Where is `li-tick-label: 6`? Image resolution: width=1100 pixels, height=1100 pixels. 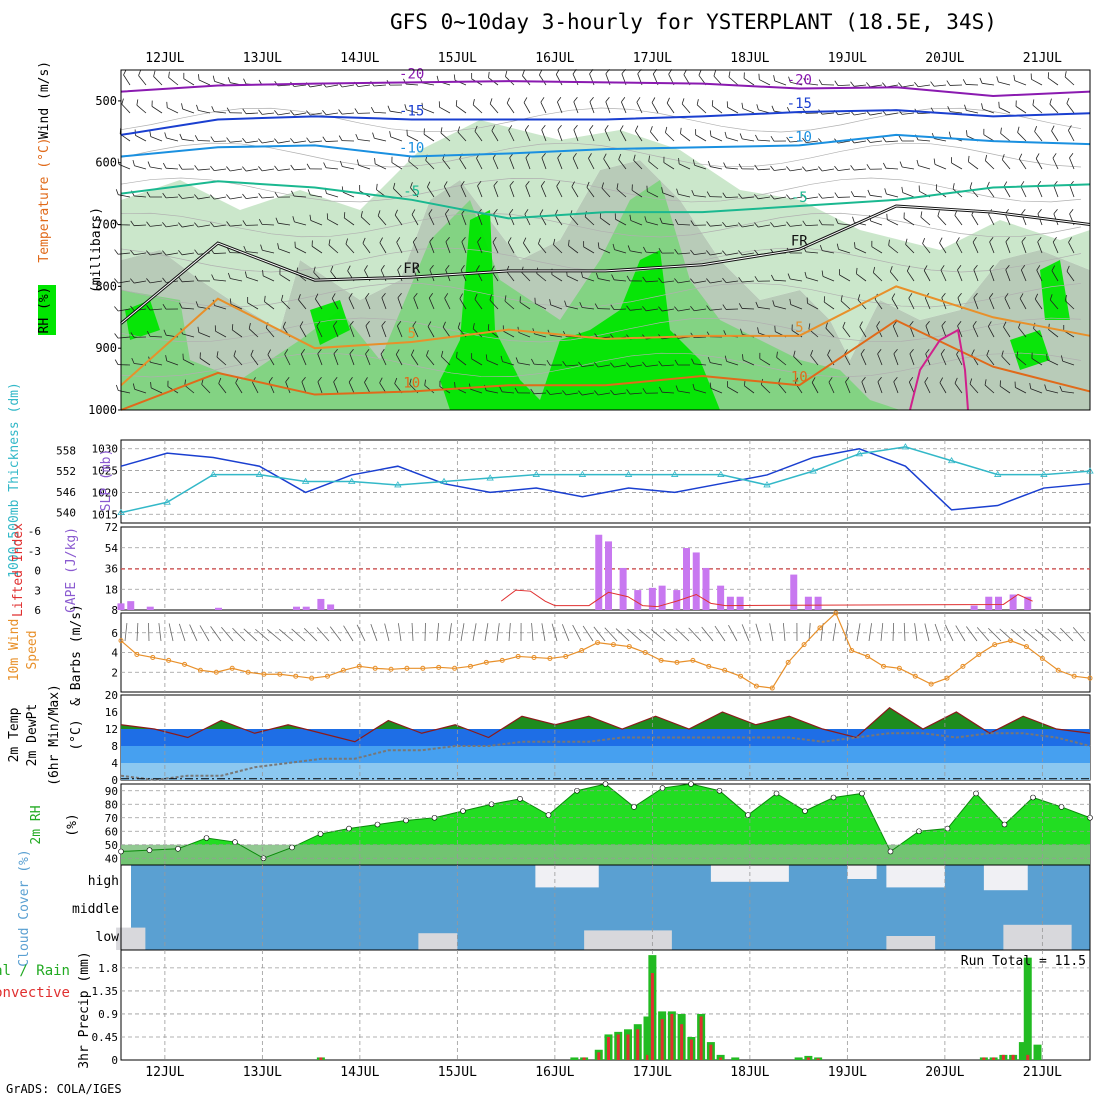 li-tick-label: 6 is located at coordinates (37, 610).